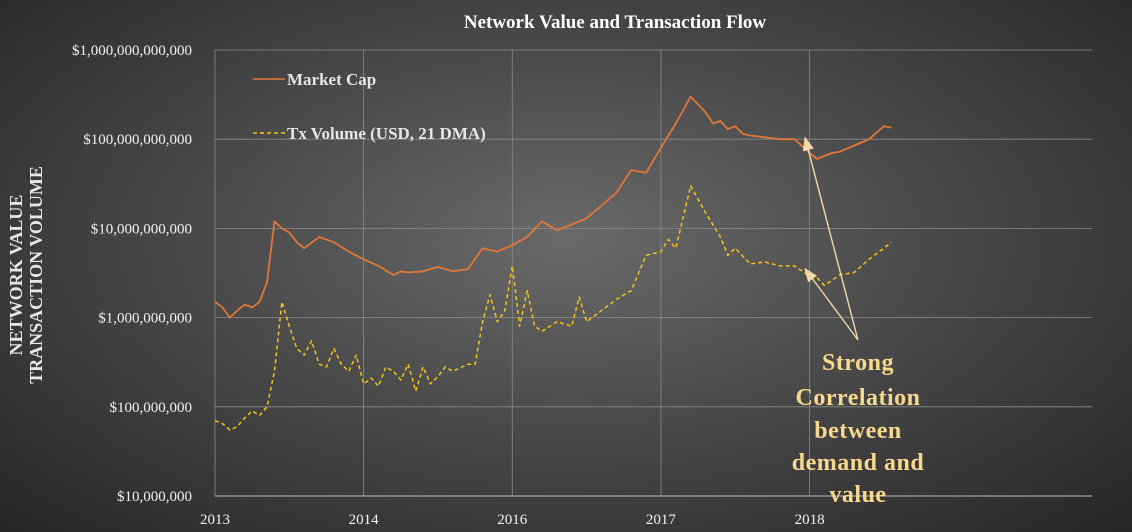 The image size is (1132, 532). I want to click on y-axis-label: NETWORK VALUE TRANSACTION VOLUME, so click(26, 275).